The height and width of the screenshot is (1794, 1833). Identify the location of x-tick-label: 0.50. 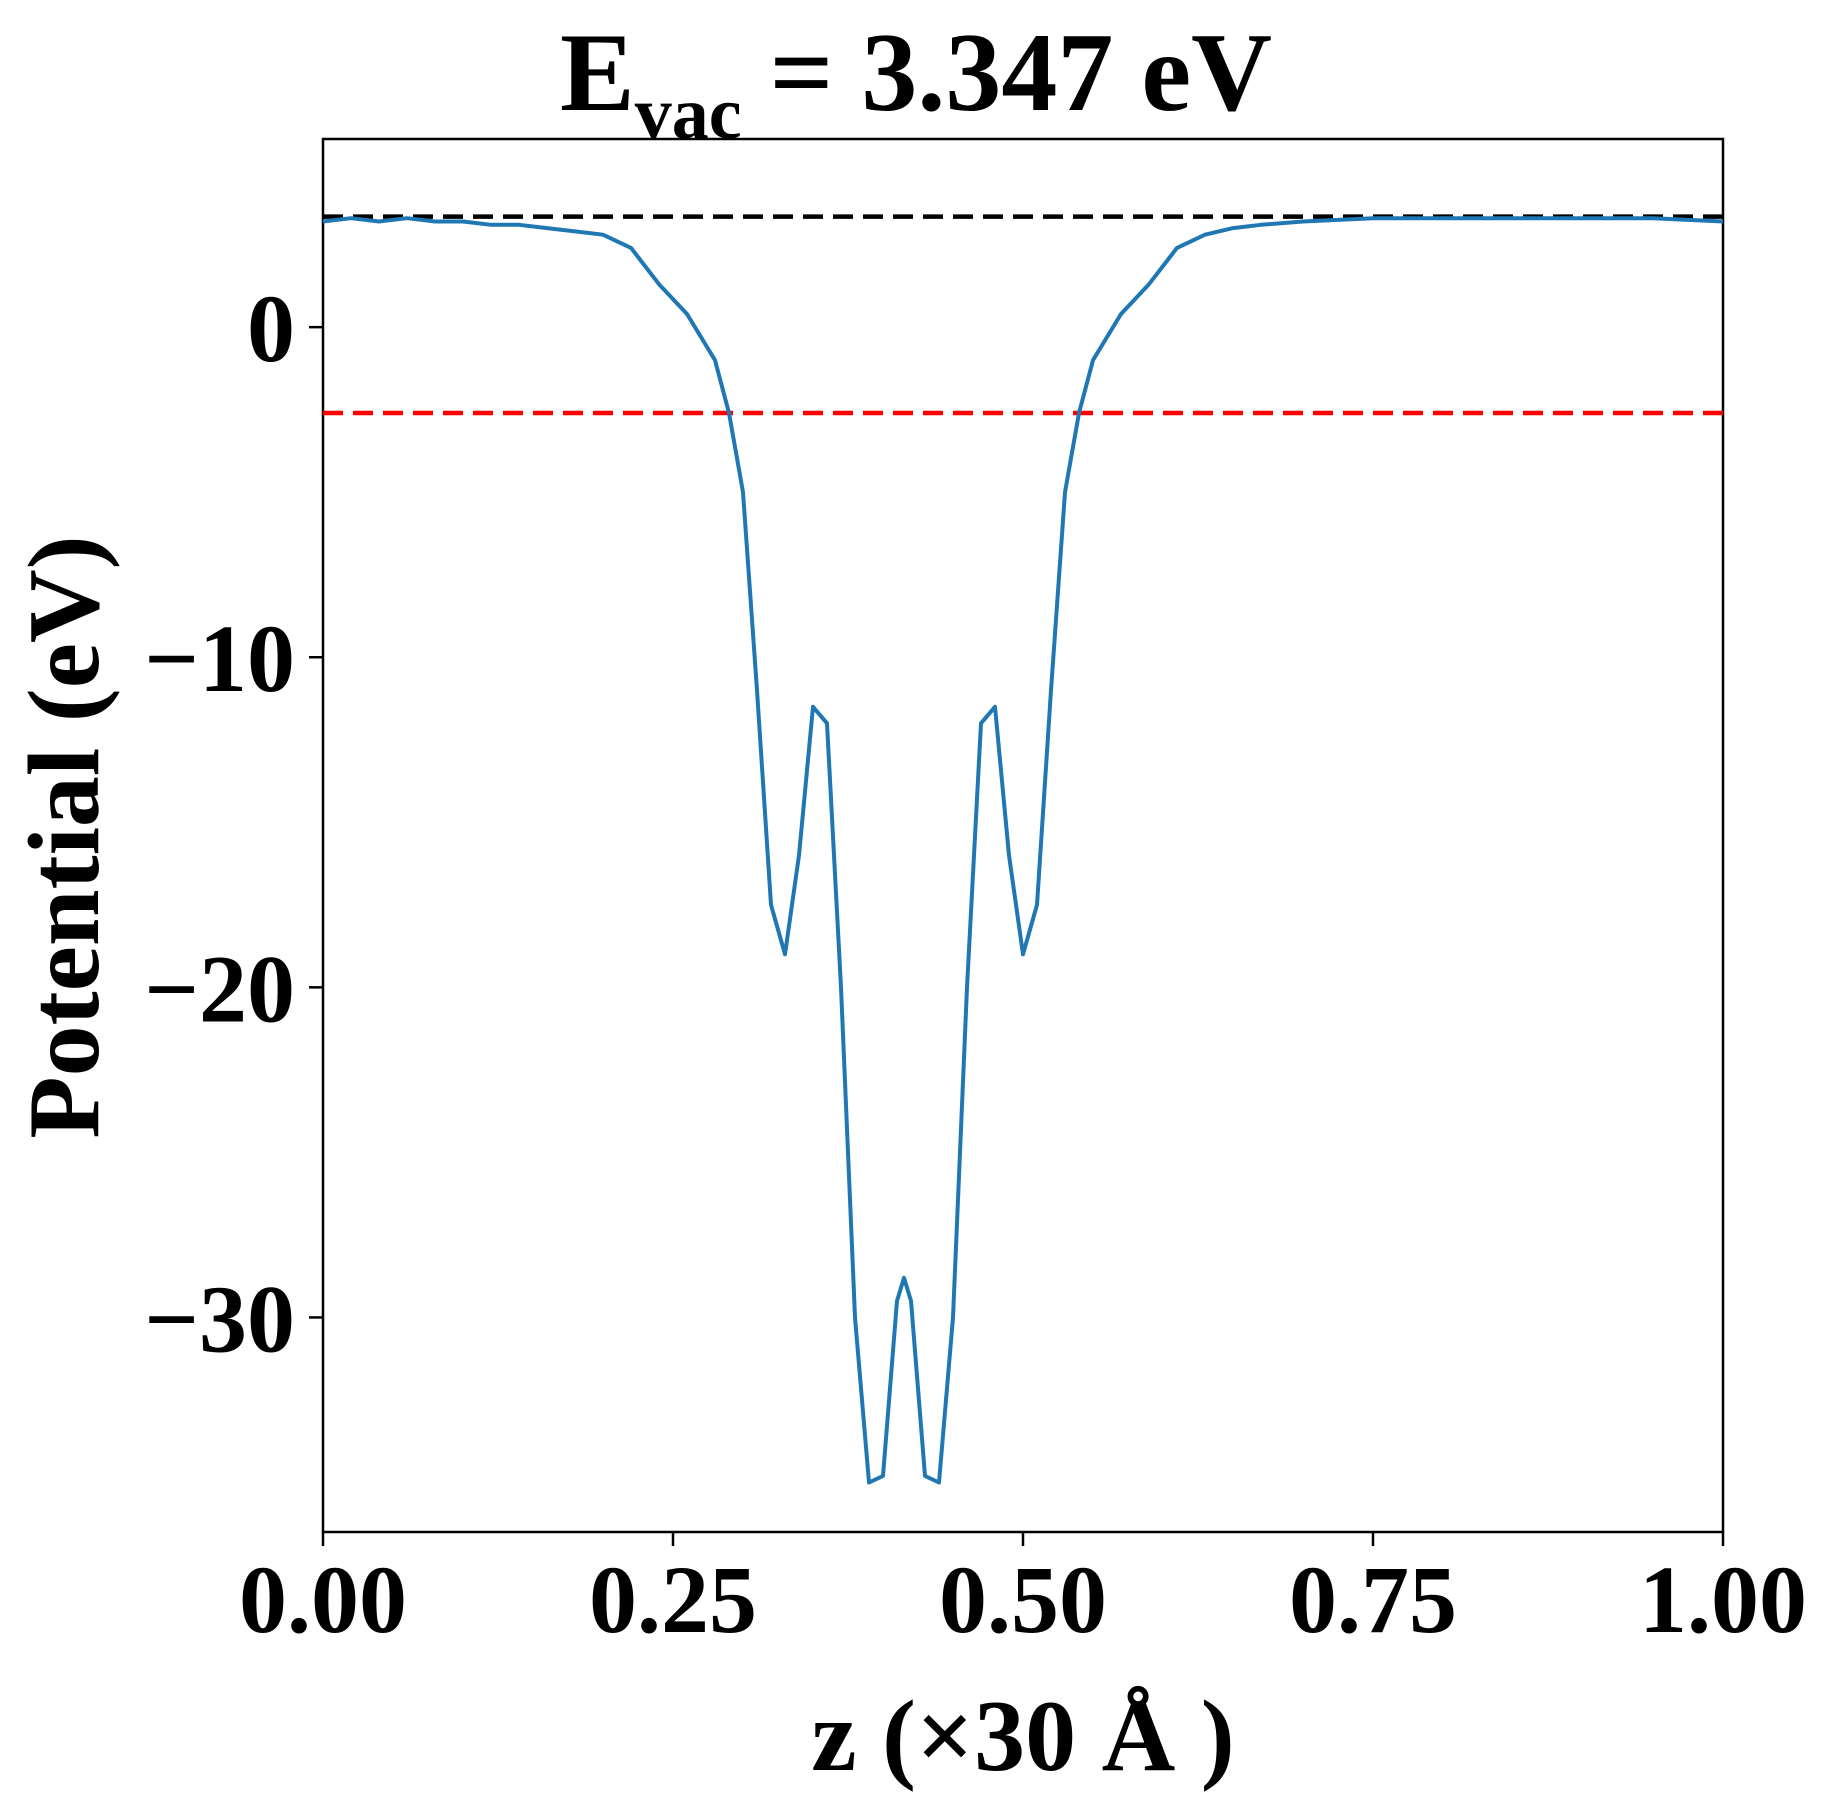
(1023, 1599).